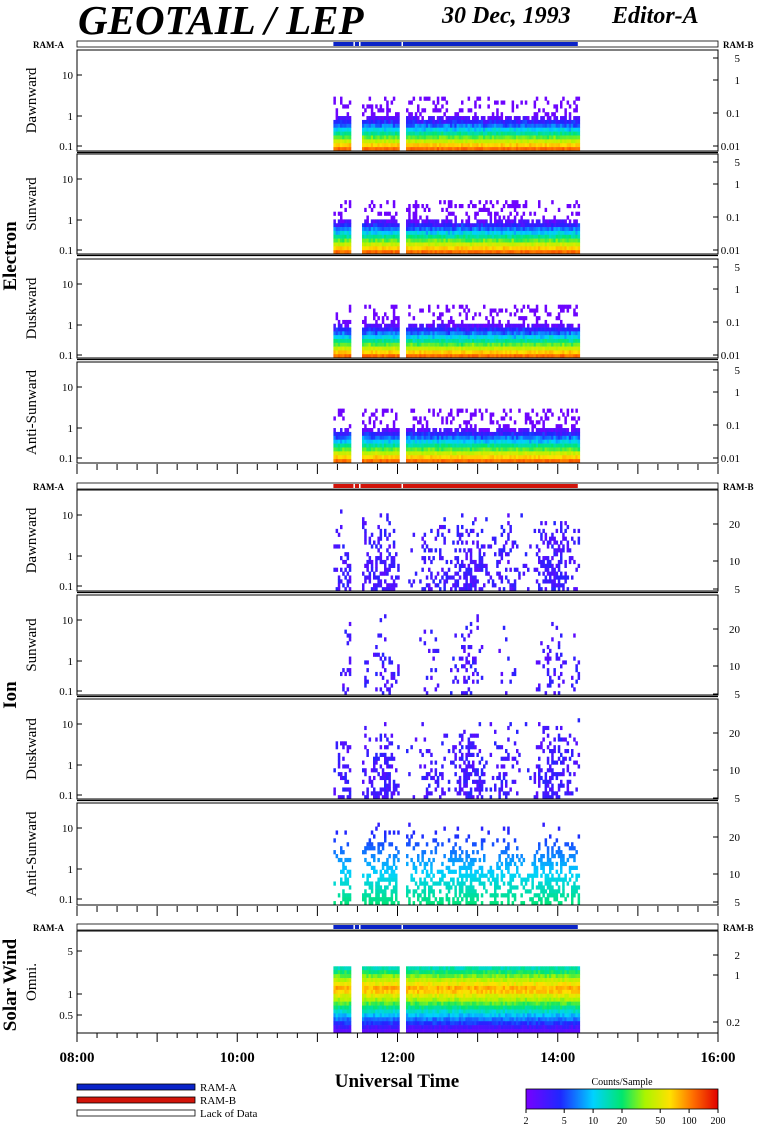 The image size is (762, 1128). Describe the element at coordinates (397, 100) in the screenshot. I see `panel-frame` at that location.